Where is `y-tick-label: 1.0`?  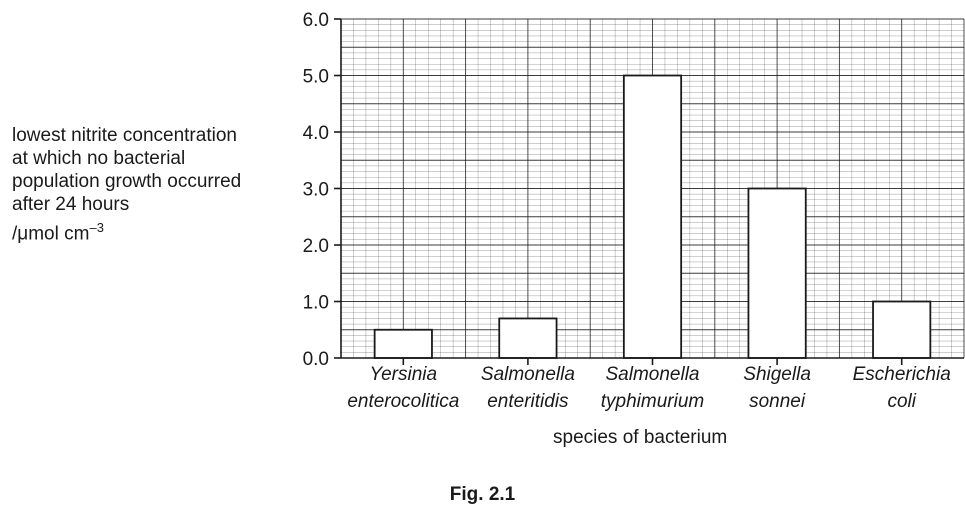 y-tick-label: 1.0 is located at coordinates (316, 303).